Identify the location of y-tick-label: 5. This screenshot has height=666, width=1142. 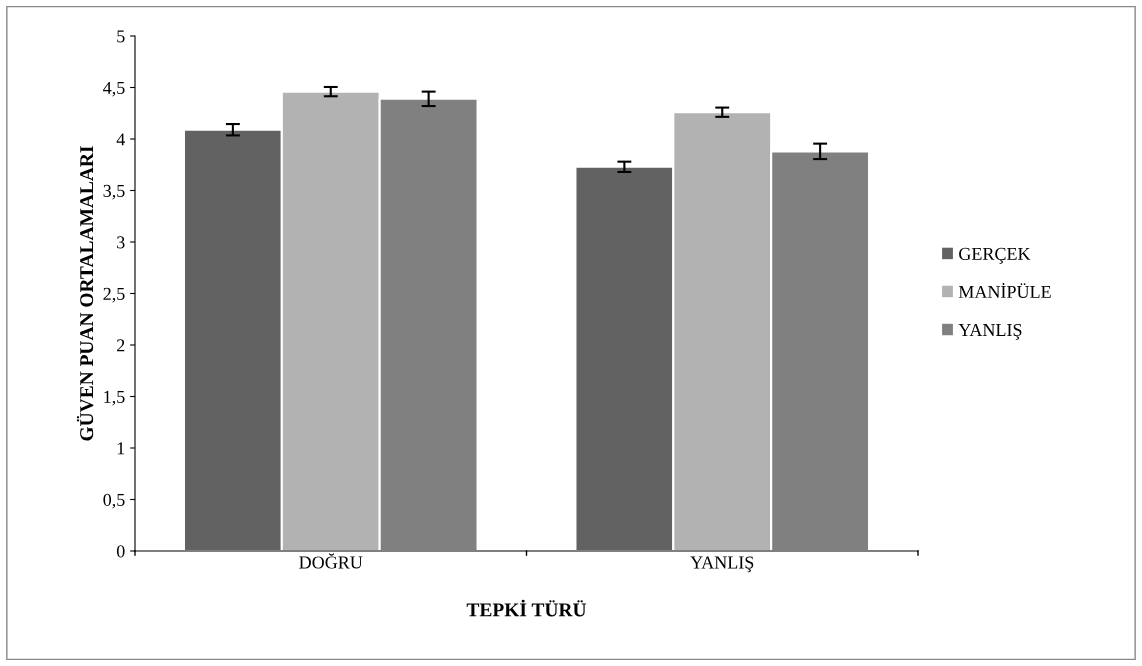
(121, 36).